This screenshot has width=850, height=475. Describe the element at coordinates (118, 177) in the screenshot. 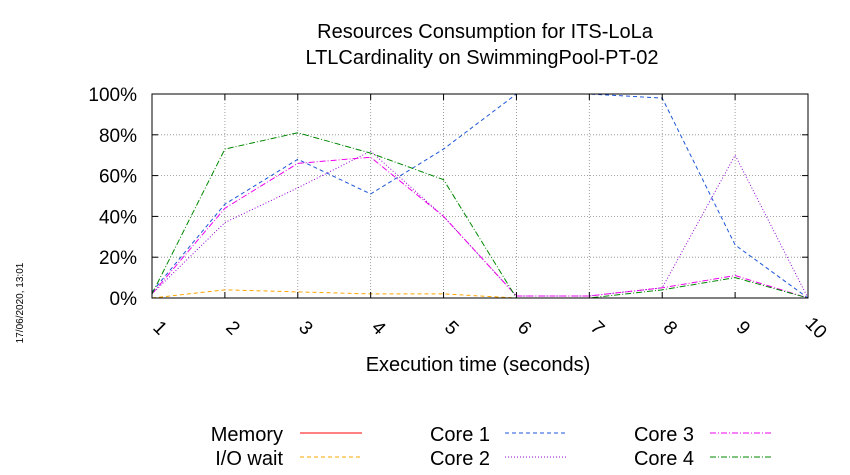

I see `y-tick-label: 60%` at that location.